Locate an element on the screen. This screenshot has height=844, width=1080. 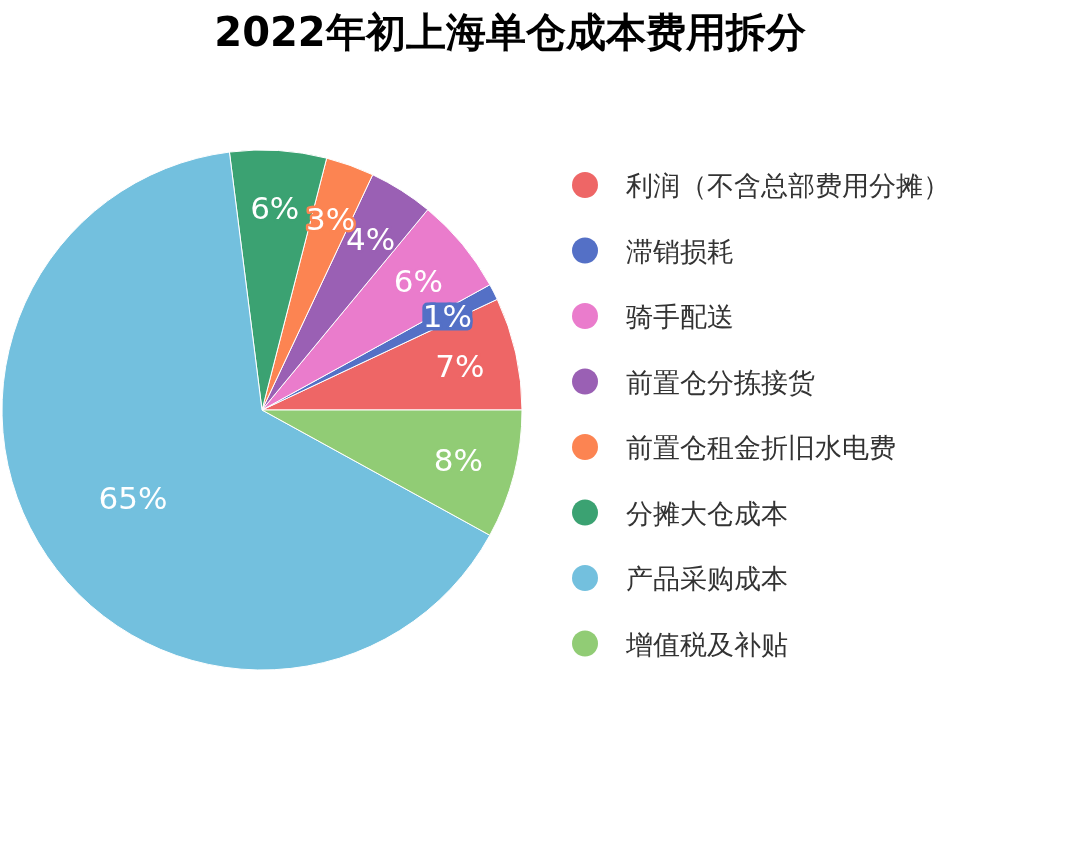
data-label: 65% is located at coordinates (133, 497).